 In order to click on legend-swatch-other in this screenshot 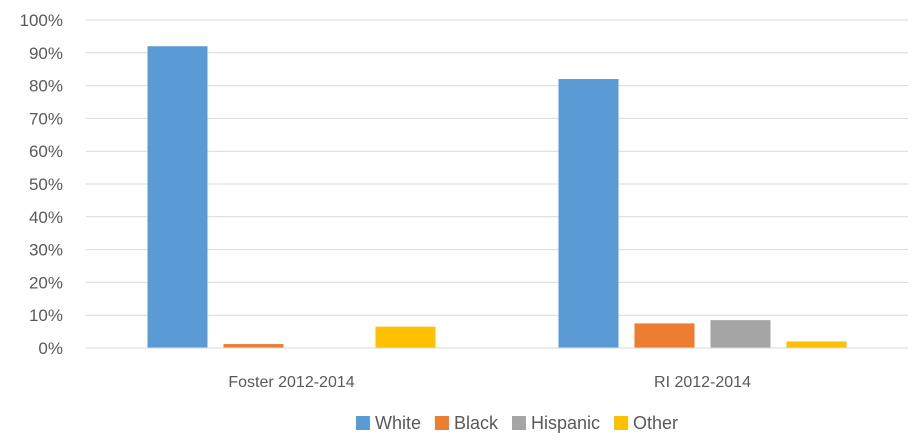, I will do `click(621, 423)`.